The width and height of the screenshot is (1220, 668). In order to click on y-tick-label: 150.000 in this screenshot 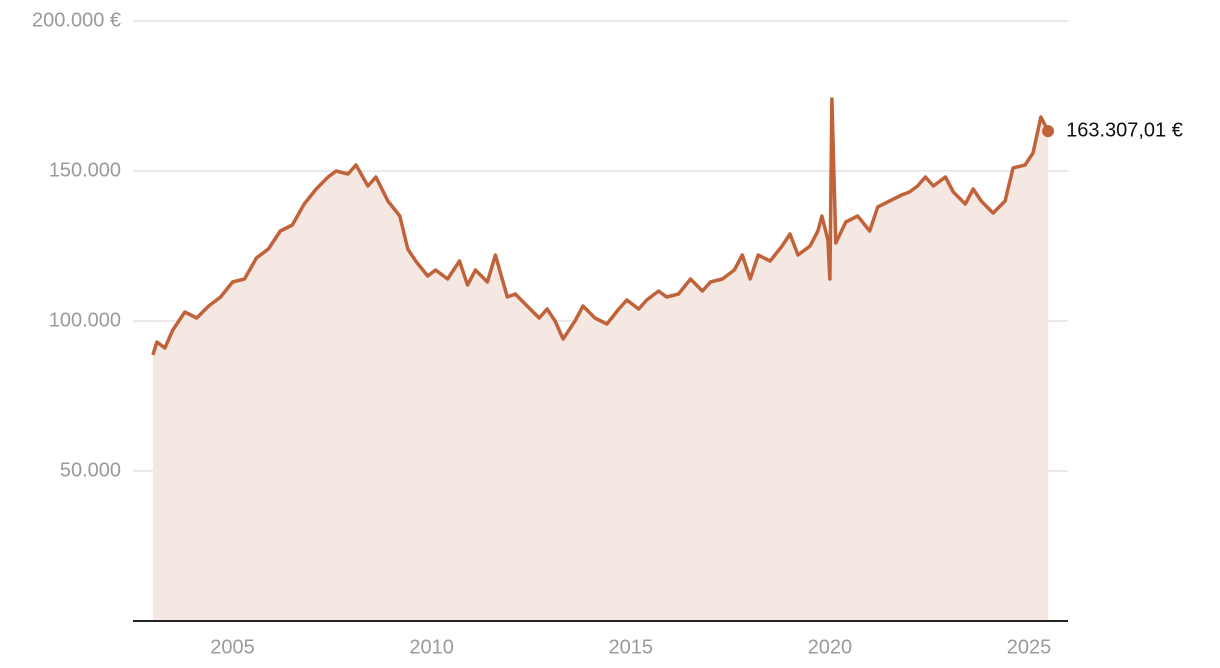, I will do `click(85, 170)`.